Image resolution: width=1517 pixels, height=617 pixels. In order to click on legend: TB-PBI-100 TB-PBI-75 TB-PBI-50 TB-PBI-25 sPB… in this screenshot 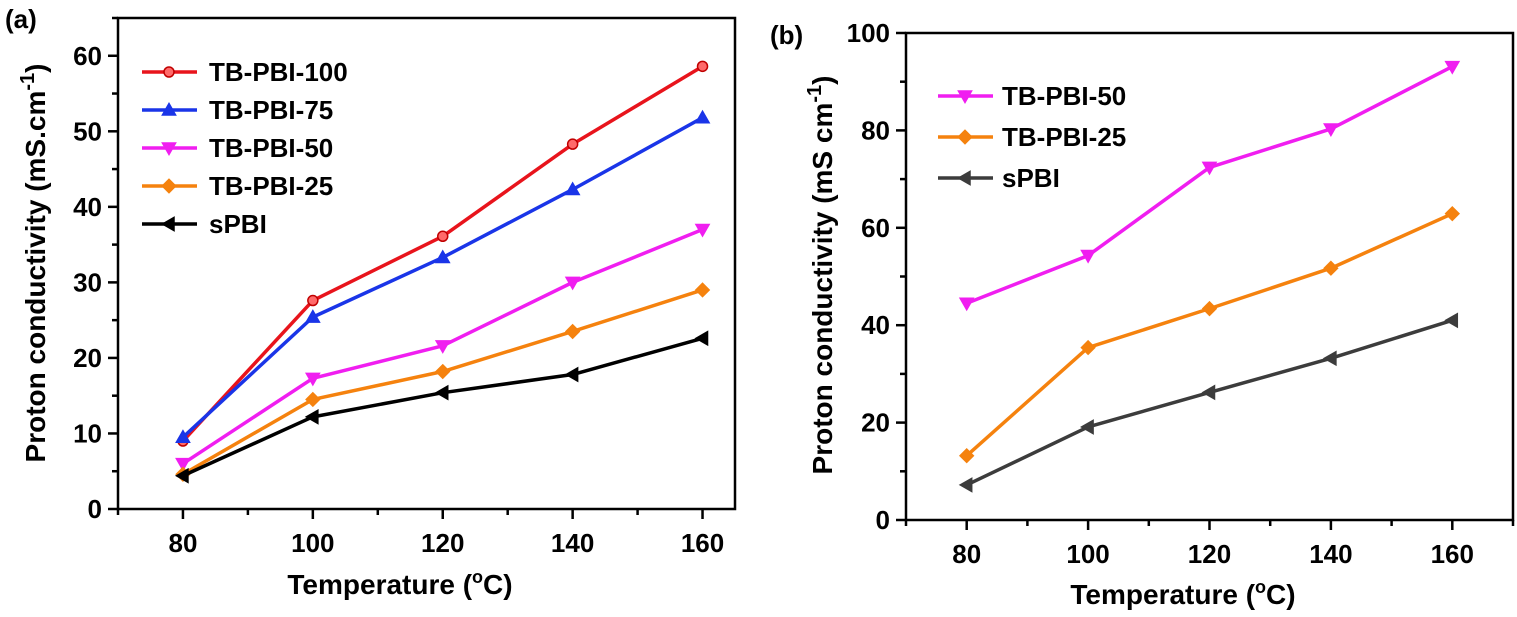, I will do `click(245, 148)`.